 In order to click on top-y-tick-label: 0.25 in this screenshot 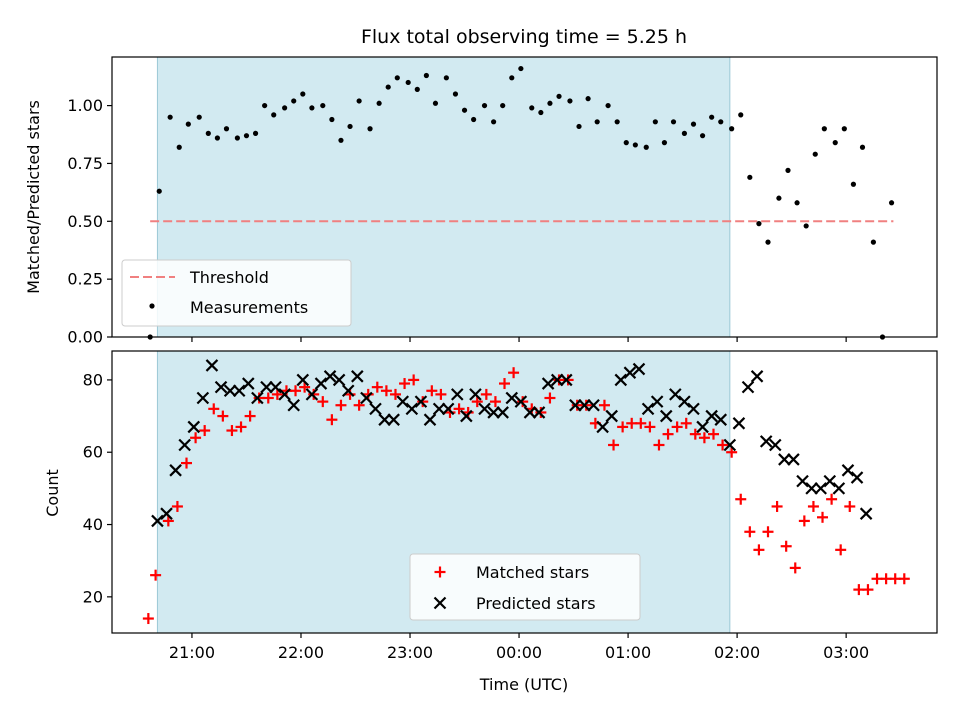, I will do `click(85, 279)`.